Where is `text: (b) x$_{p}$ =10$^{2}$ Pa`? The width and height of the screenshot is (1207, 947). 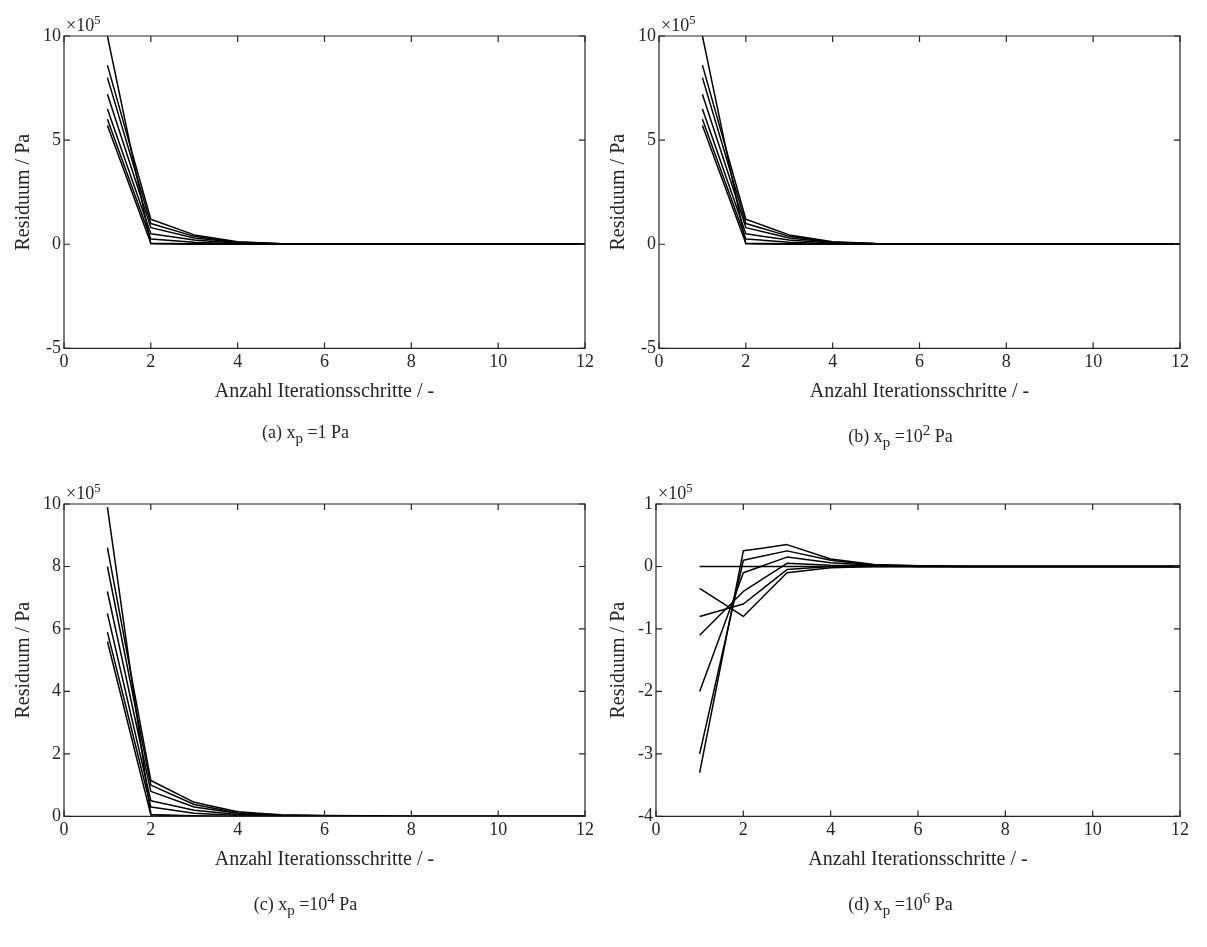 text: (b) x$_{p}$ =10$^{2}$ Pa is located at coordinates (900, 436).